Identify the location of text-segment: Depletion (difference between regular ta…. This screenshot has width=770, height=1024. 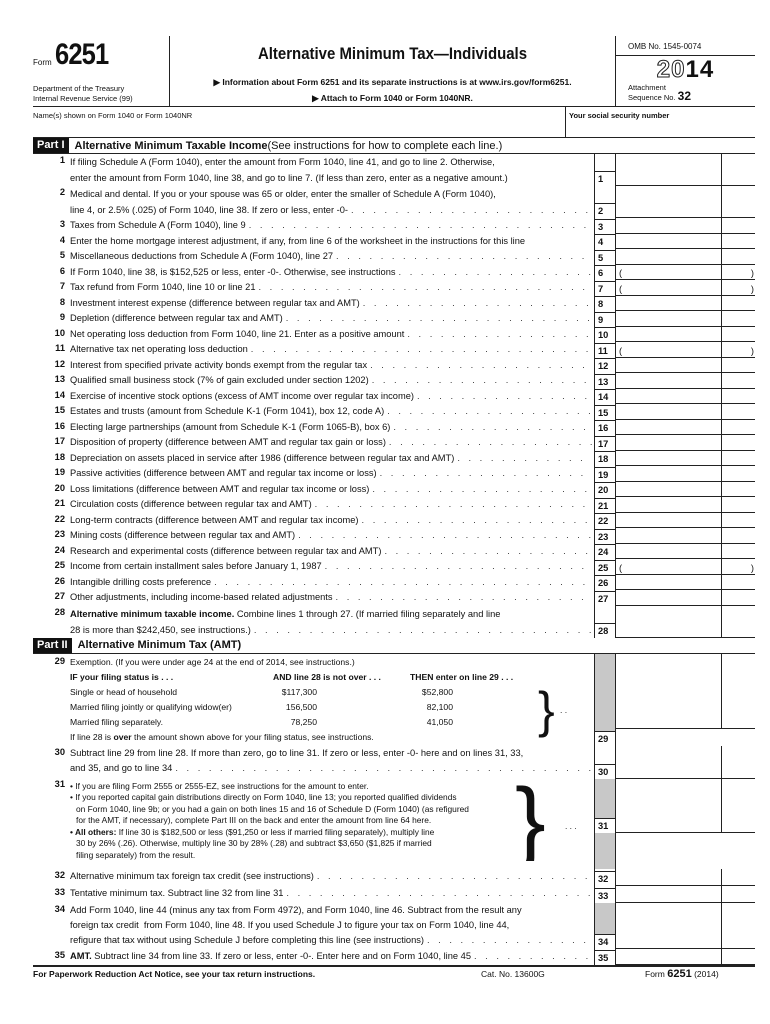
(176, 318).